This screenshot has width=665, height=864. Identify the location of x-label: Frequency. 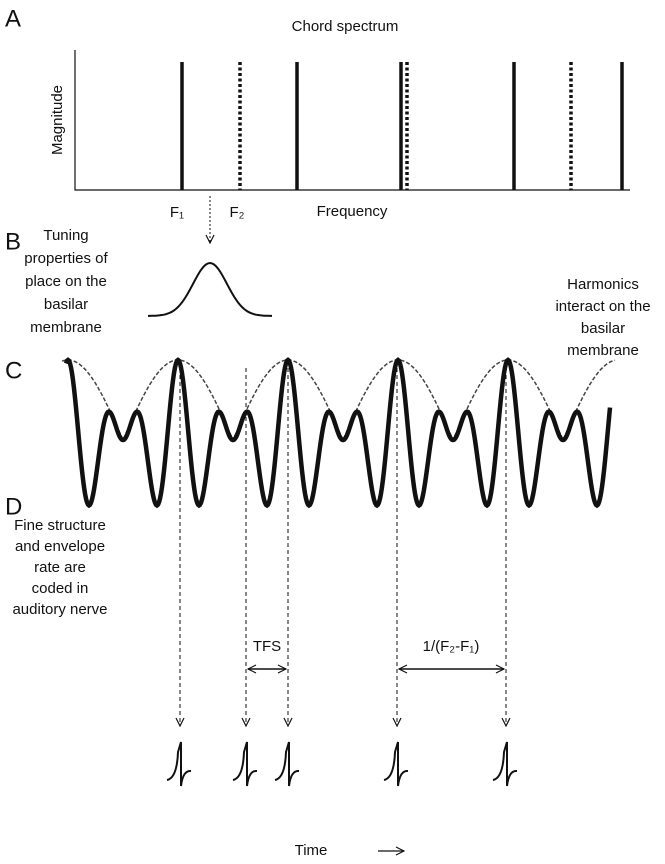
(352, 211).